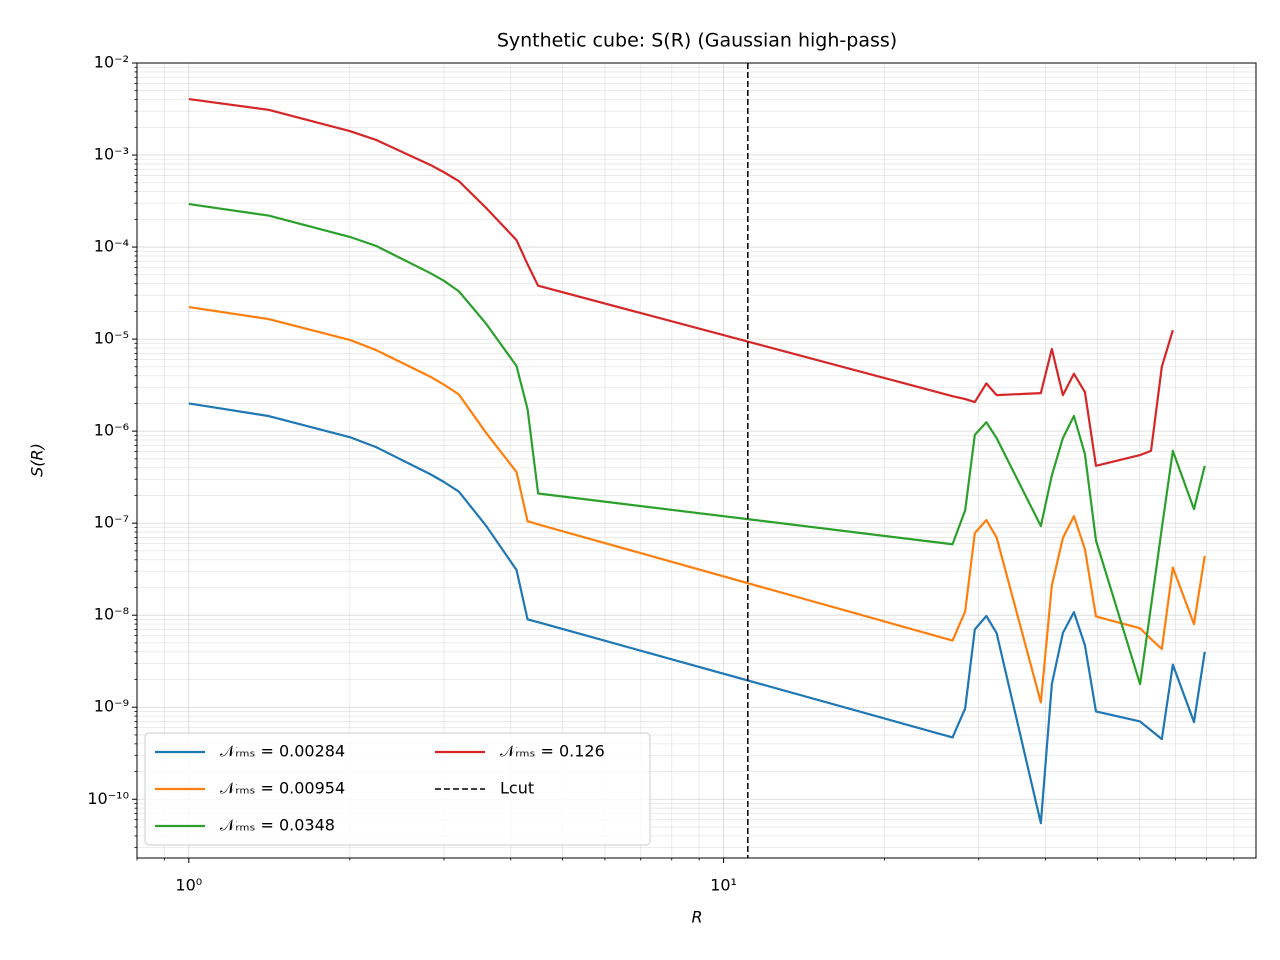 The height and width of the screenshot is (960, 1280). What do you see at coordinates (696, 917) in the screenshot?
I see `x-axis-label: R` at bounding box center [696, 917].